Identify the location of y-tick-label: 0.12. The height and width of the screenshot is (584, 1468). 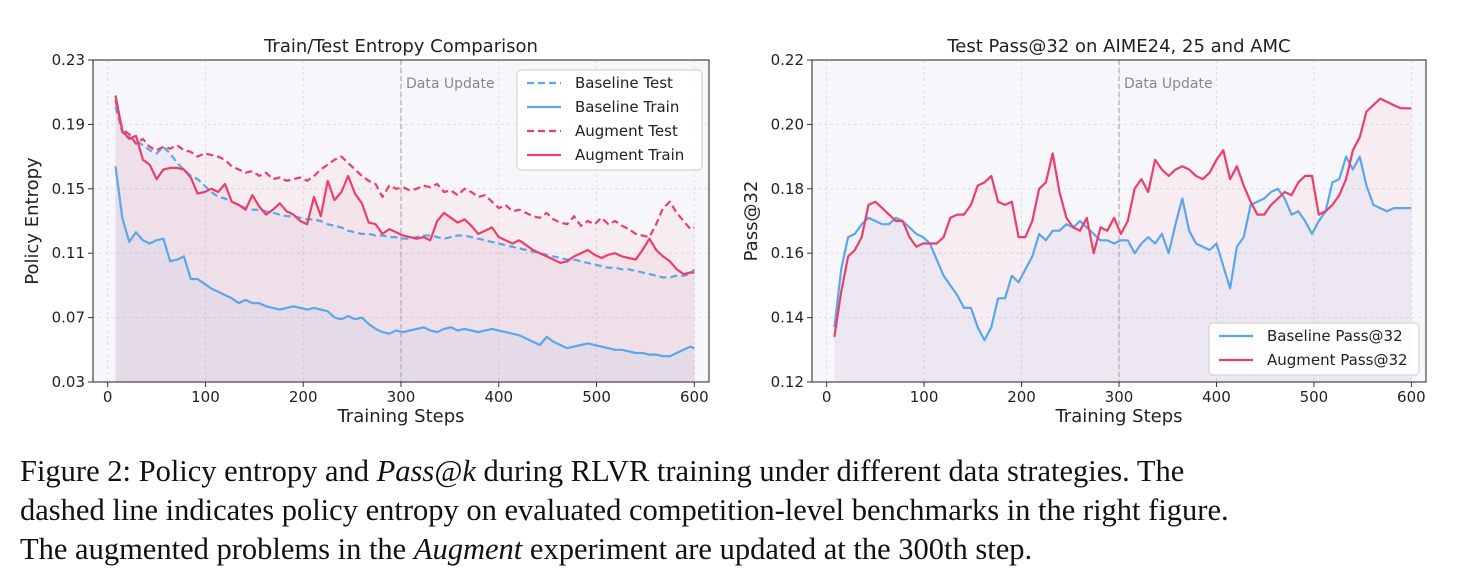
(787, 382).